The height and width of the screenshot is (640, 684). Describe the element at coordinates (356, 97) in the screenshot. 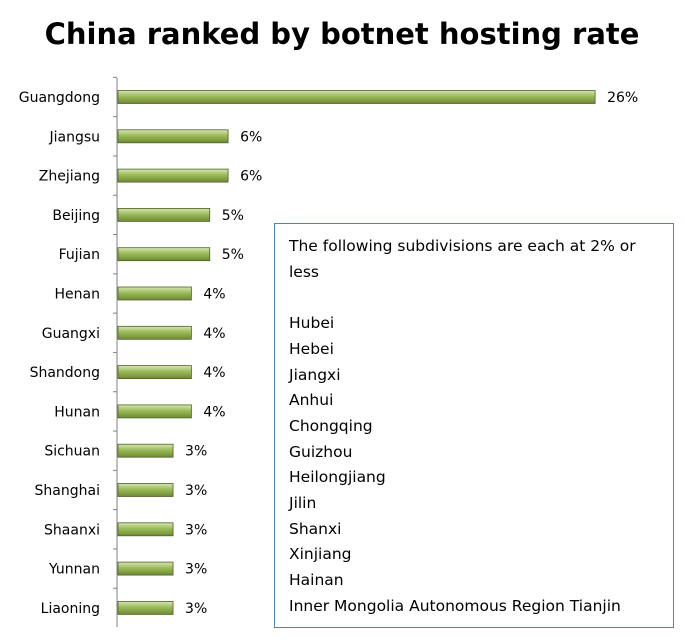

I see `bar-guangdong` at that location.